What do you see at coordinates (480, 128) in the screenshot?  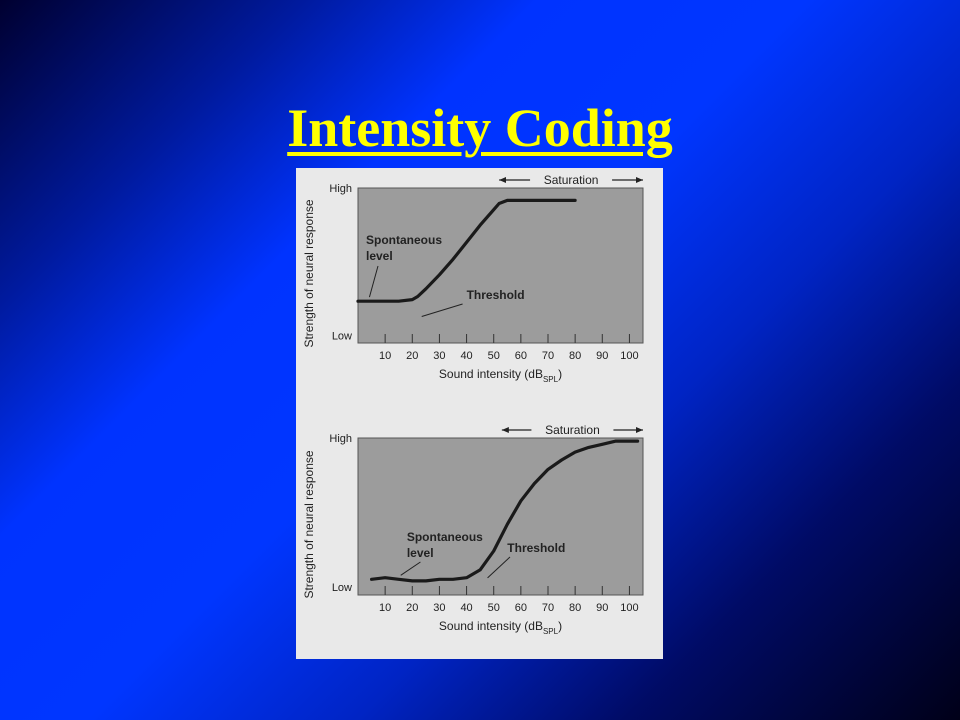 I see `slide-title: Intensity Coding` at bounding box center [480, 128].